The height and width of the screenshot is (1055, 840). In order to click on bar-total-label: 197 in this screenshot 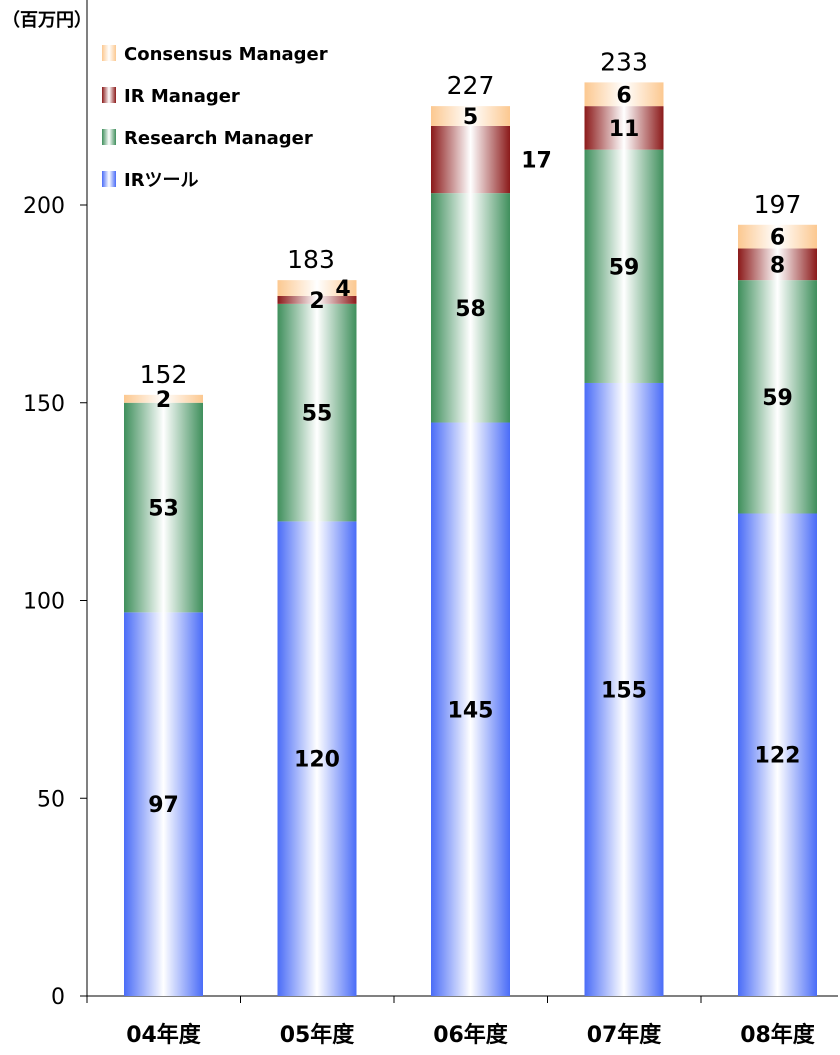, I will do `click(778, 204)`.